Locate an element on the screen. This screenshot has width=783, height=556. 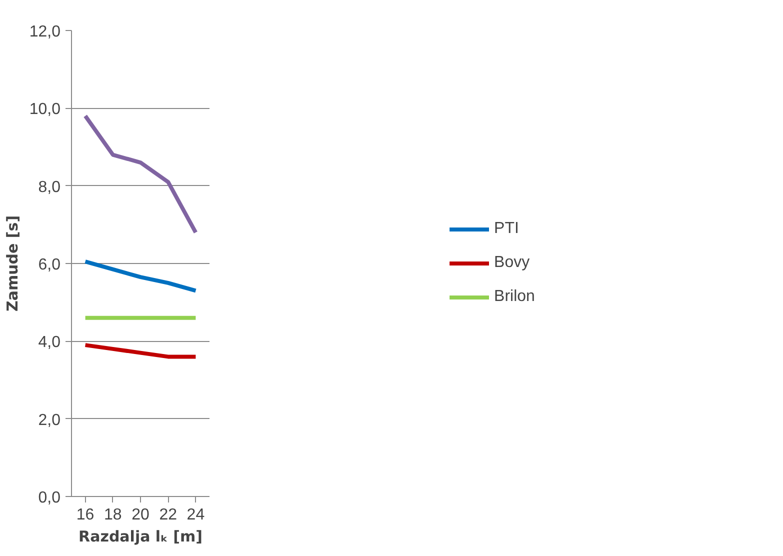
y-tick-label: 4,0 is located at coordinates (49, 343).